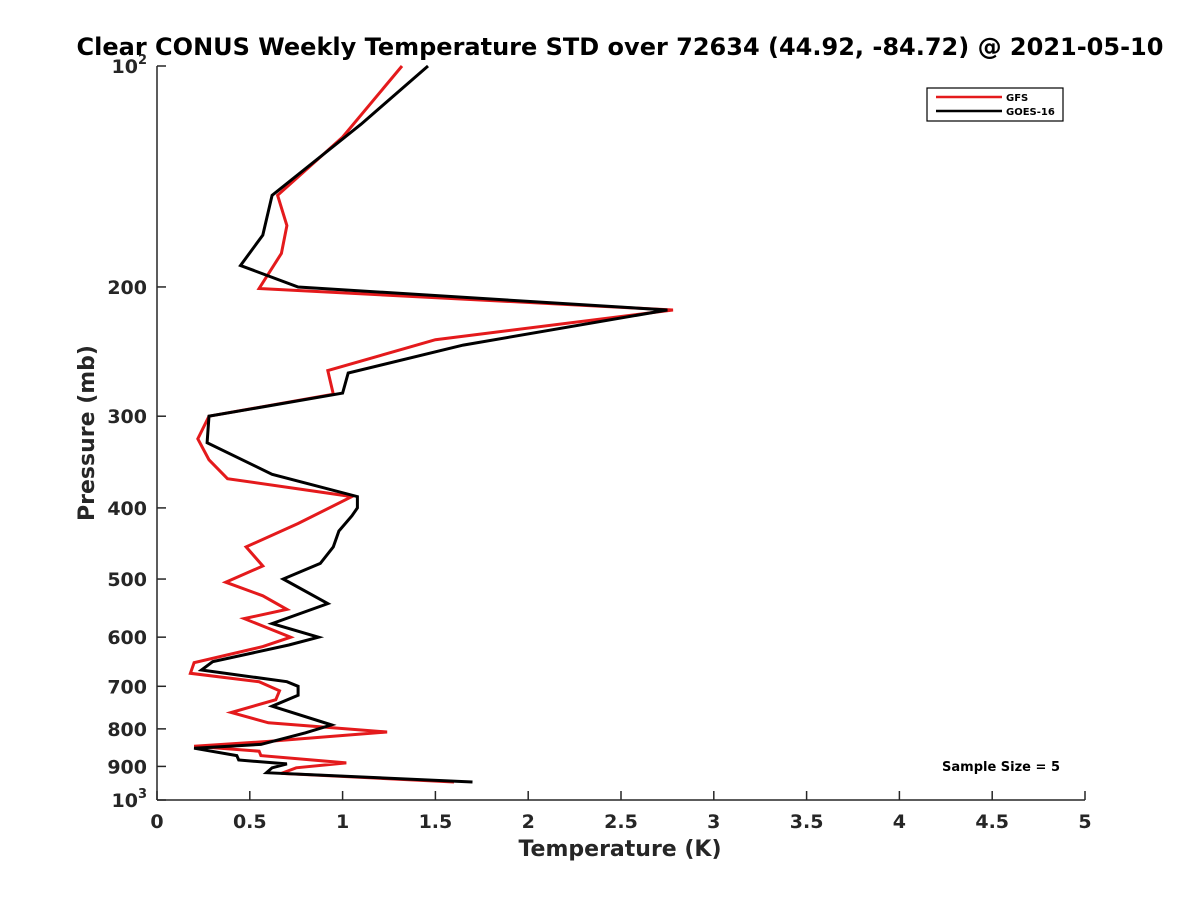 The width and height of the screenshot is (1200, 900). I want to click on y-tick-label: 600, so click(127, 638).